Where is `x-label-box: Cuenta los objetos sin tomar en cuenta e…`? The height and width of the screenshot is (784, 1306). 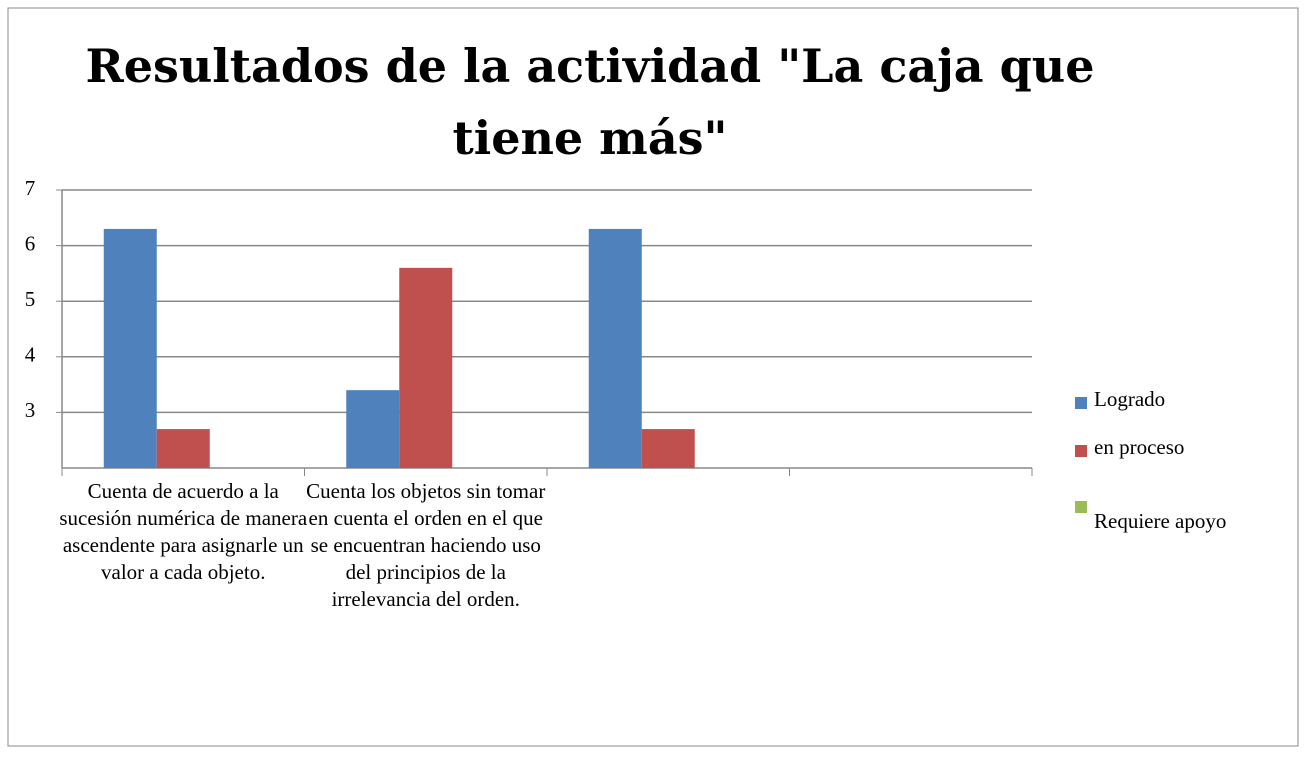 x-label-box: Cuenta los objetos sin tomar en cuenta e… is located at coordinates (426, 545).